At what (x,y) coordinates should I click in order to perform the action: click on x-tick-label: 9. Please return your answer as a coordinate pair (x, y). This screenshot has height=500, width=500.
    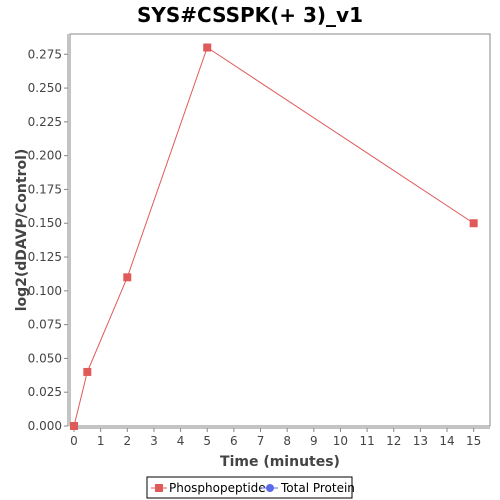
    Looking at the image, I should click on (314, 441).